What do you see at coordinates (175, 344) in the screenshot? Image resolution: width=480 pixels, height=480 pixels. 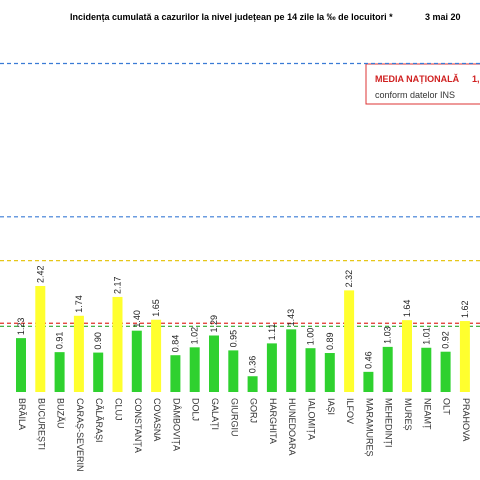 I see `value-label: 0.84` at bounding box center [175, 344].